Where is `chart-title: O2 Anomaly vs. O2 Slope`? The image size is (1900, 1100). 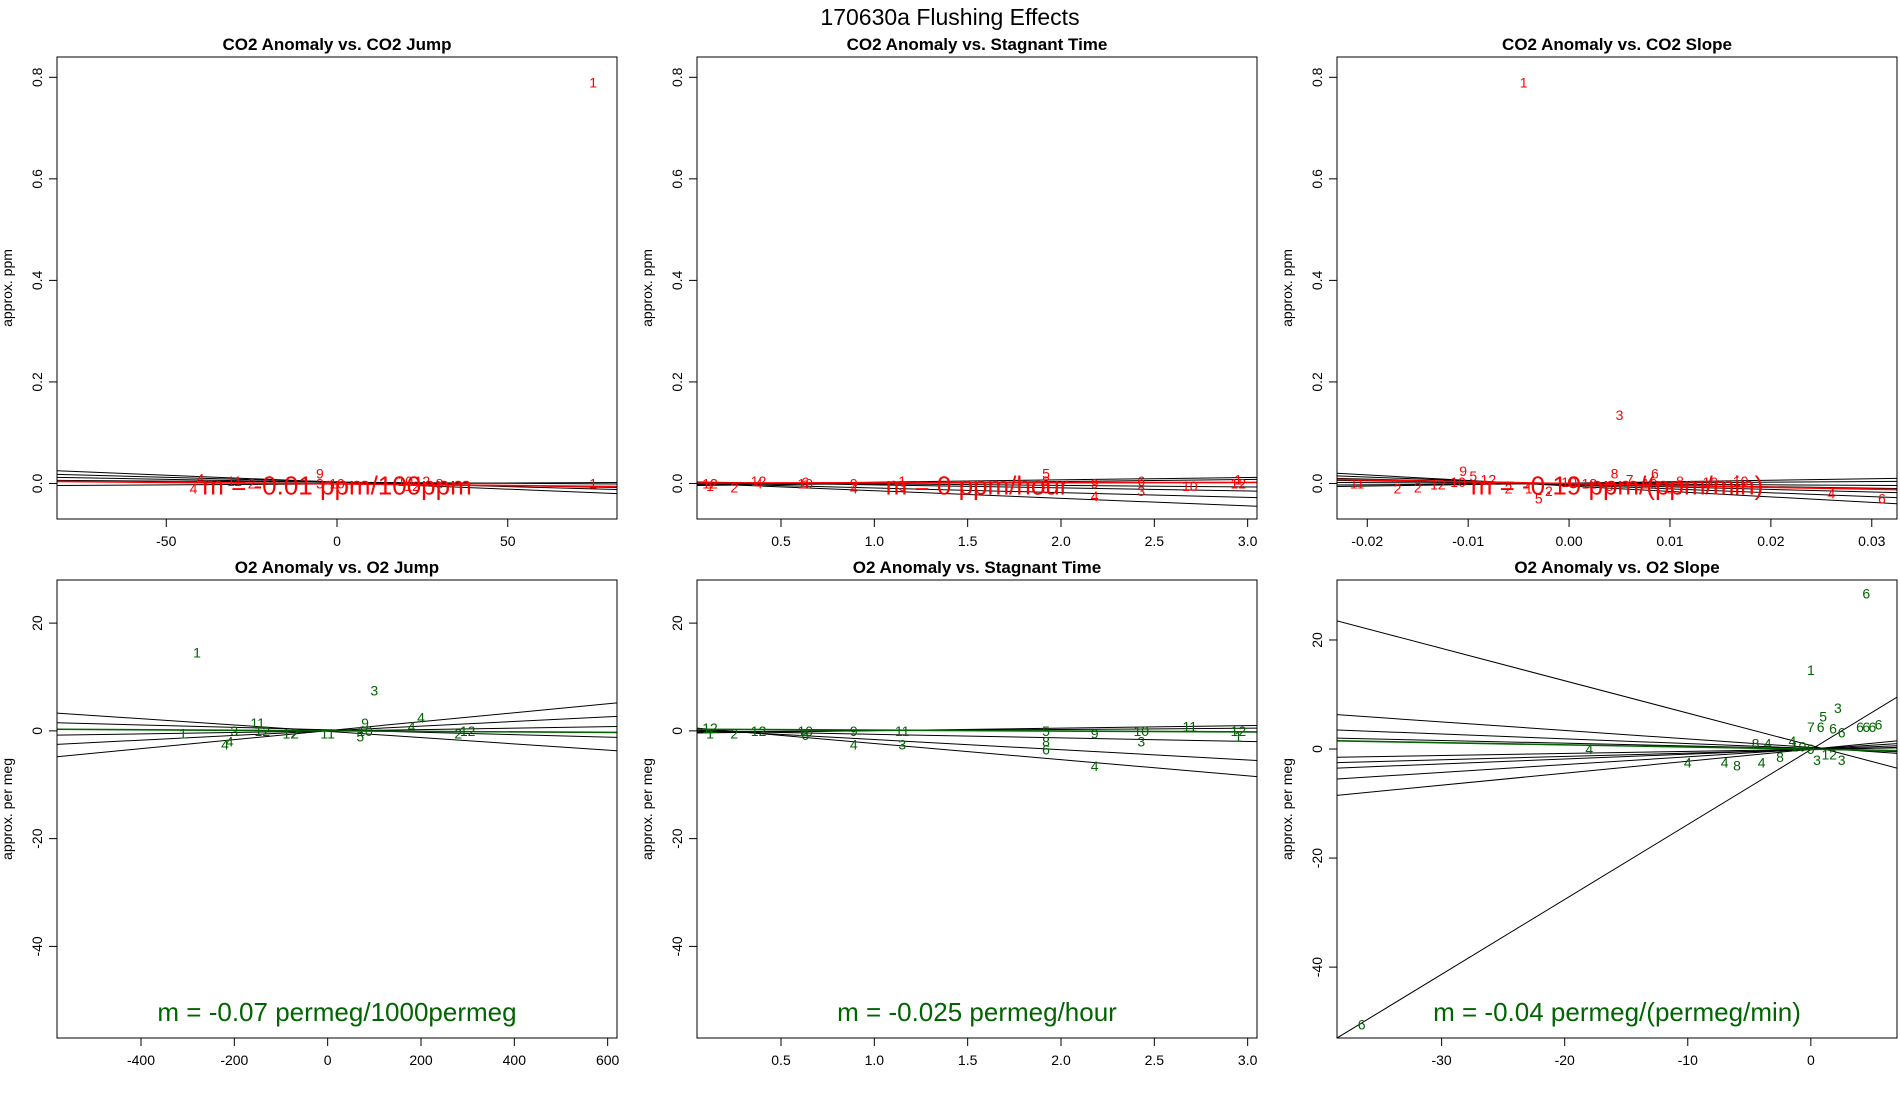 chart-title: O2 Anomaly vs. O2 Slope is located at coordinates (1616, 567).